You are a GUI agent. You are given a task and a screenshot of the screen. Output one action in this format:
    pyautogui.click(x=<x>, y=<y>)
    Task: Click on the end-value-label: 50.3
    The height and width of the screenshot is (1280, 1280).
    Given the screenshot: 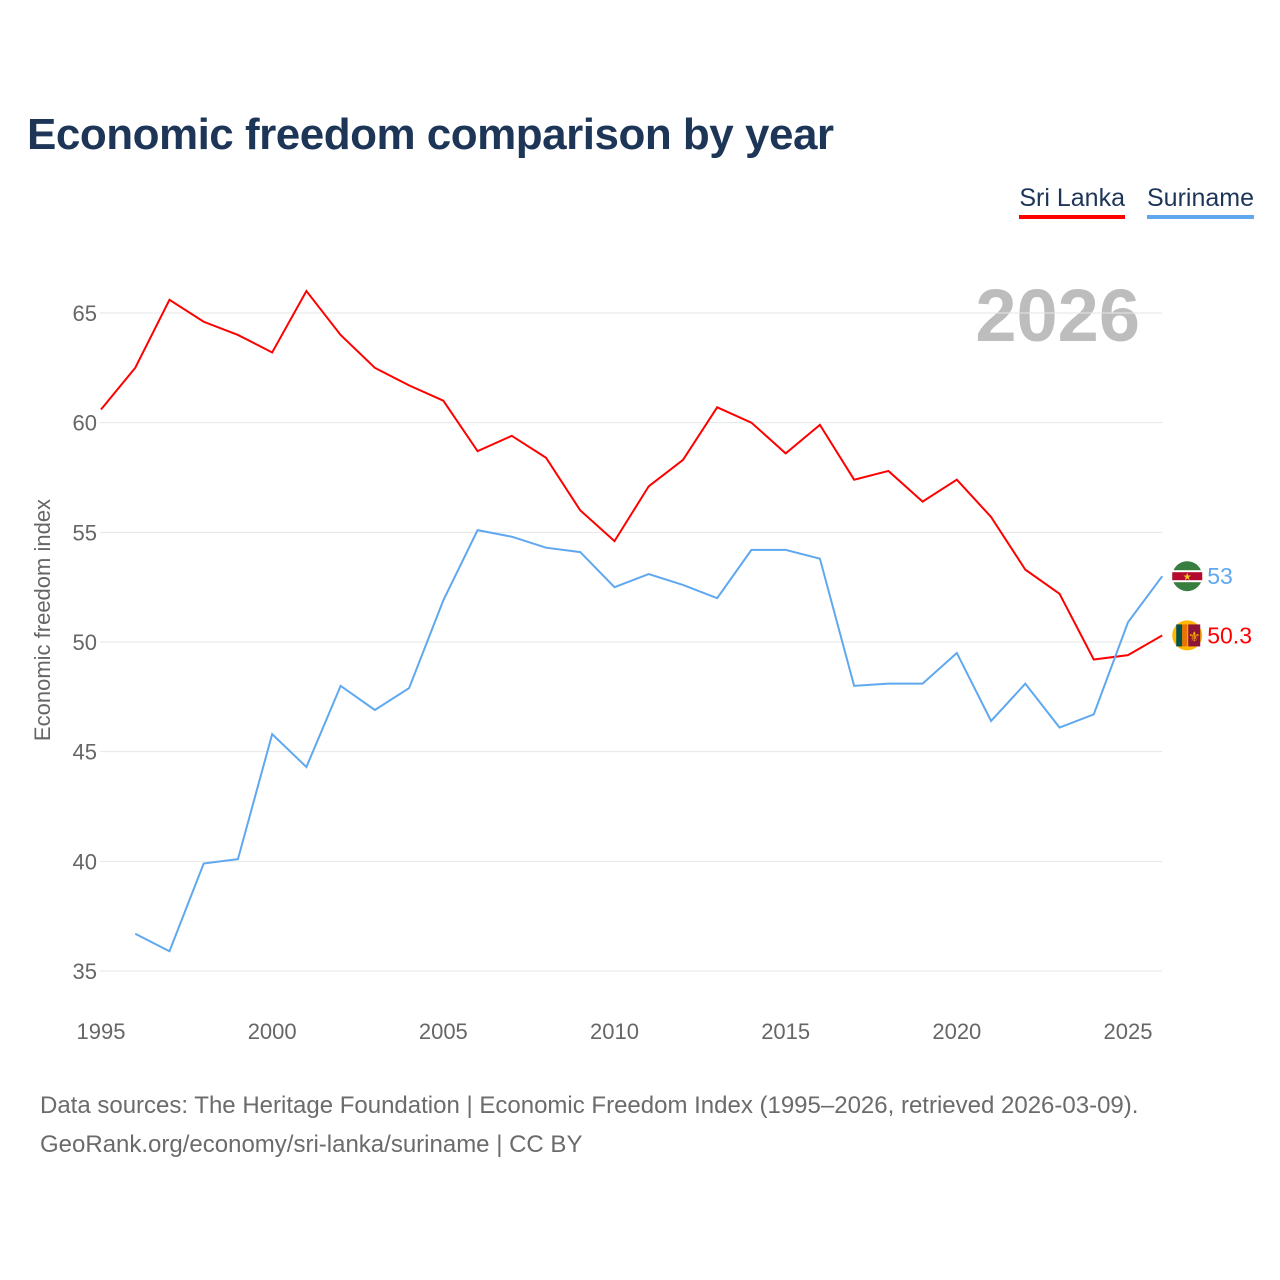 What is the action you would take?
    pyautogui.click(x=1229, y=635)
    